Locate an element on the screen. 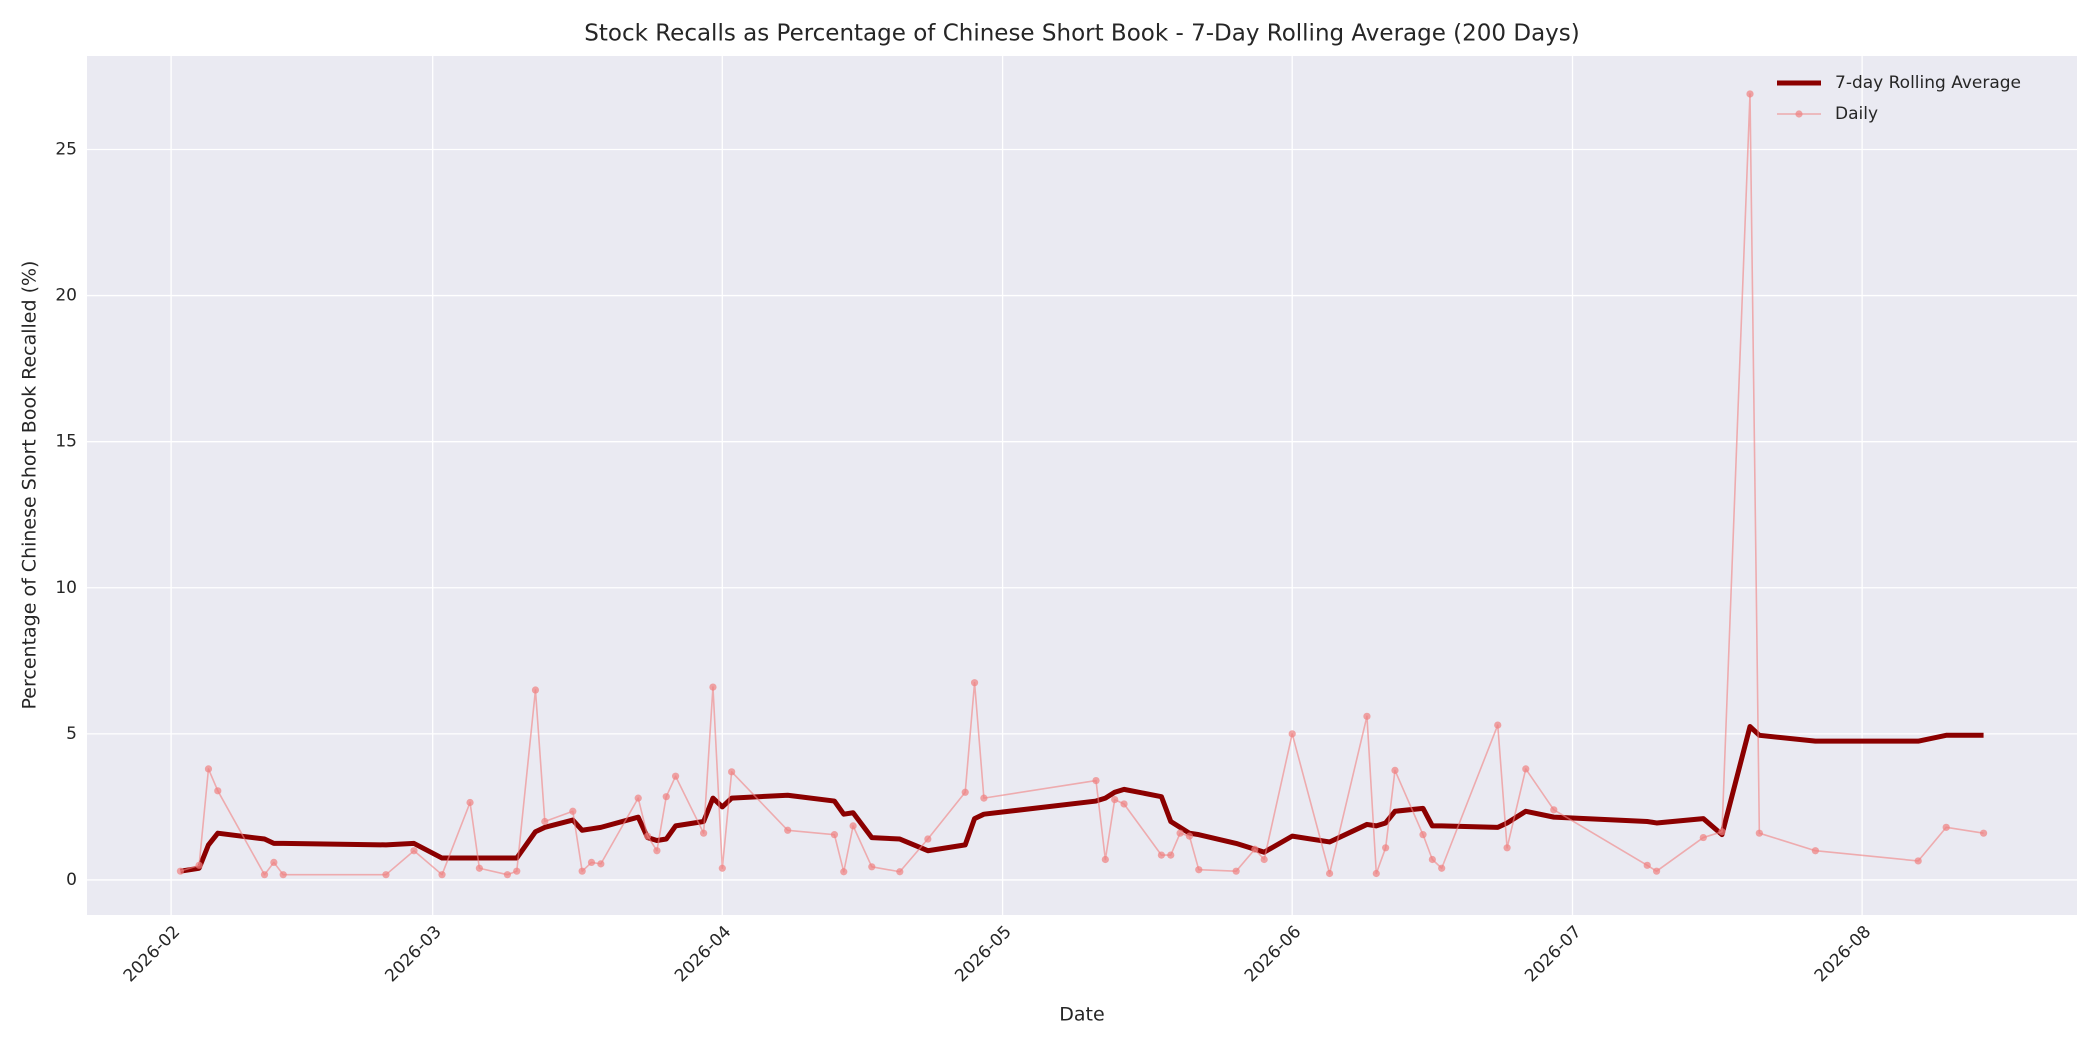  x-tick-label: 2026-03 is located at coordinates (413, 954).